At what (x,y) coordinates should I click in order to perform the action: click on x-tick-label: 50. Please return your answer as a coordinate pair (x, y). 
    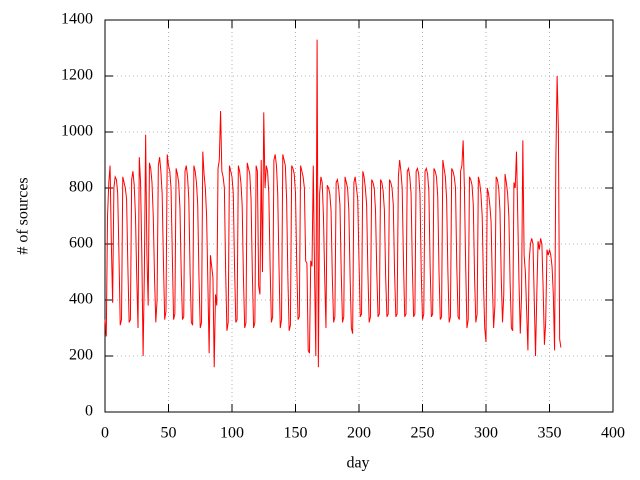
    Looking at the image, I should click on (169, 433).